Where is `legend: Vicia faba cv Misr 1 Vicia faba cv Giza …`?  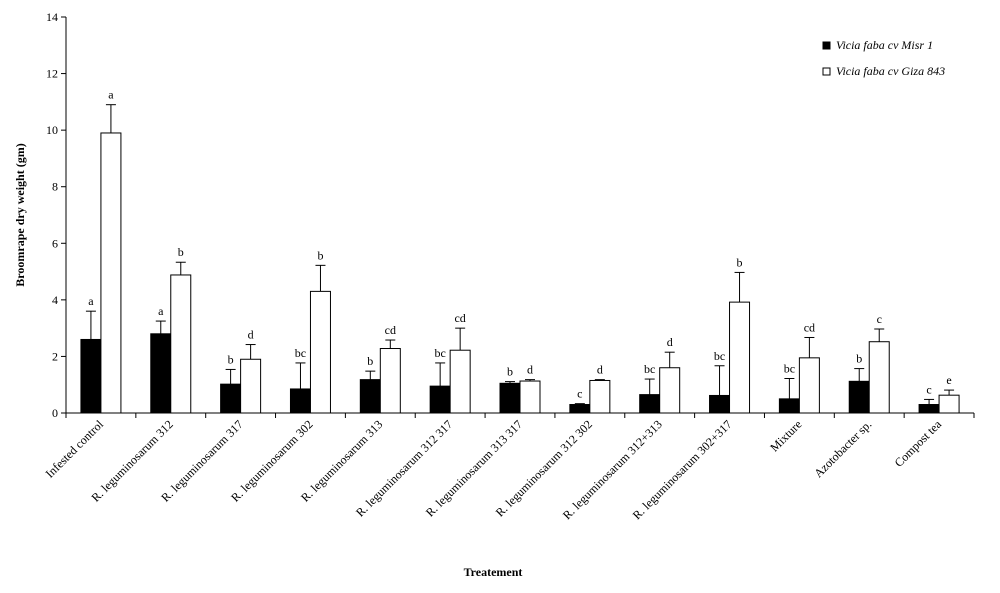
legend: Vicia faba cv Misr 1 Vicia faba cv Giza … is located at coordinates (883, 58).